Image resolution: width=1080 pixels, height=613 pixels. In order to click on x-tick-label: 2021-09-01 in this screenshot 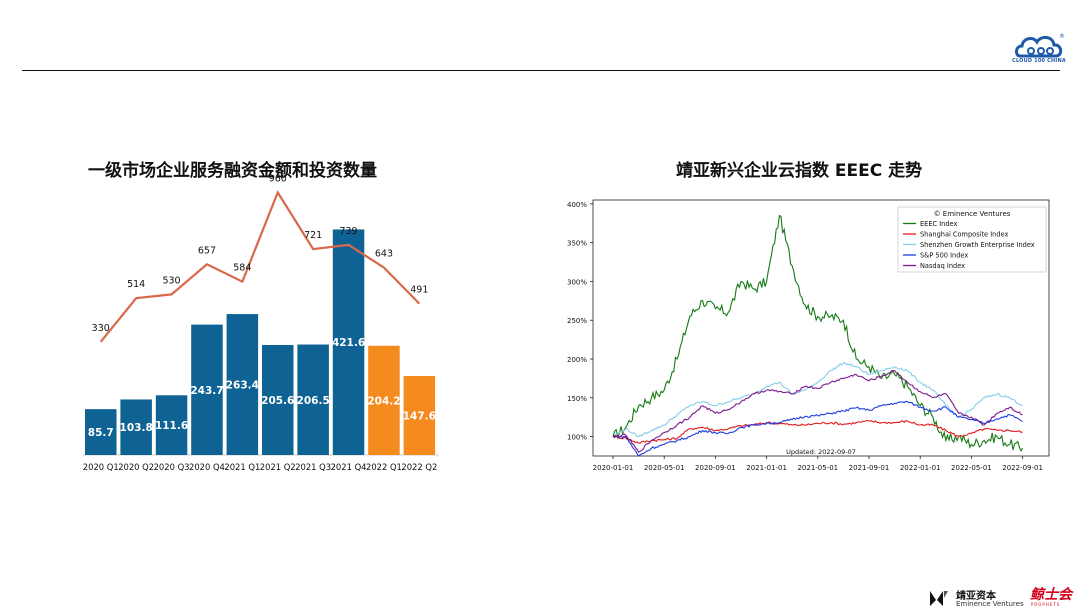, I will do `click(869, 468)`.